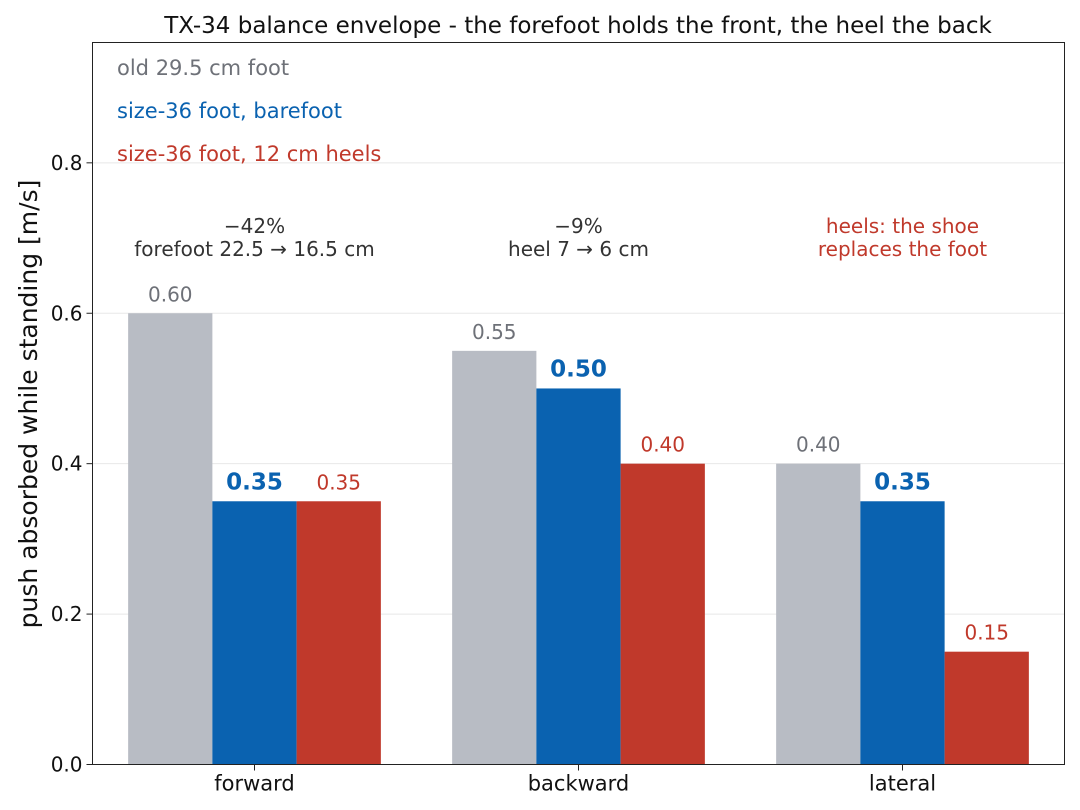 The height and width of the screenshot is (810, 1080). I want to click on y-tick-label: 0.8, so click(67, 163).